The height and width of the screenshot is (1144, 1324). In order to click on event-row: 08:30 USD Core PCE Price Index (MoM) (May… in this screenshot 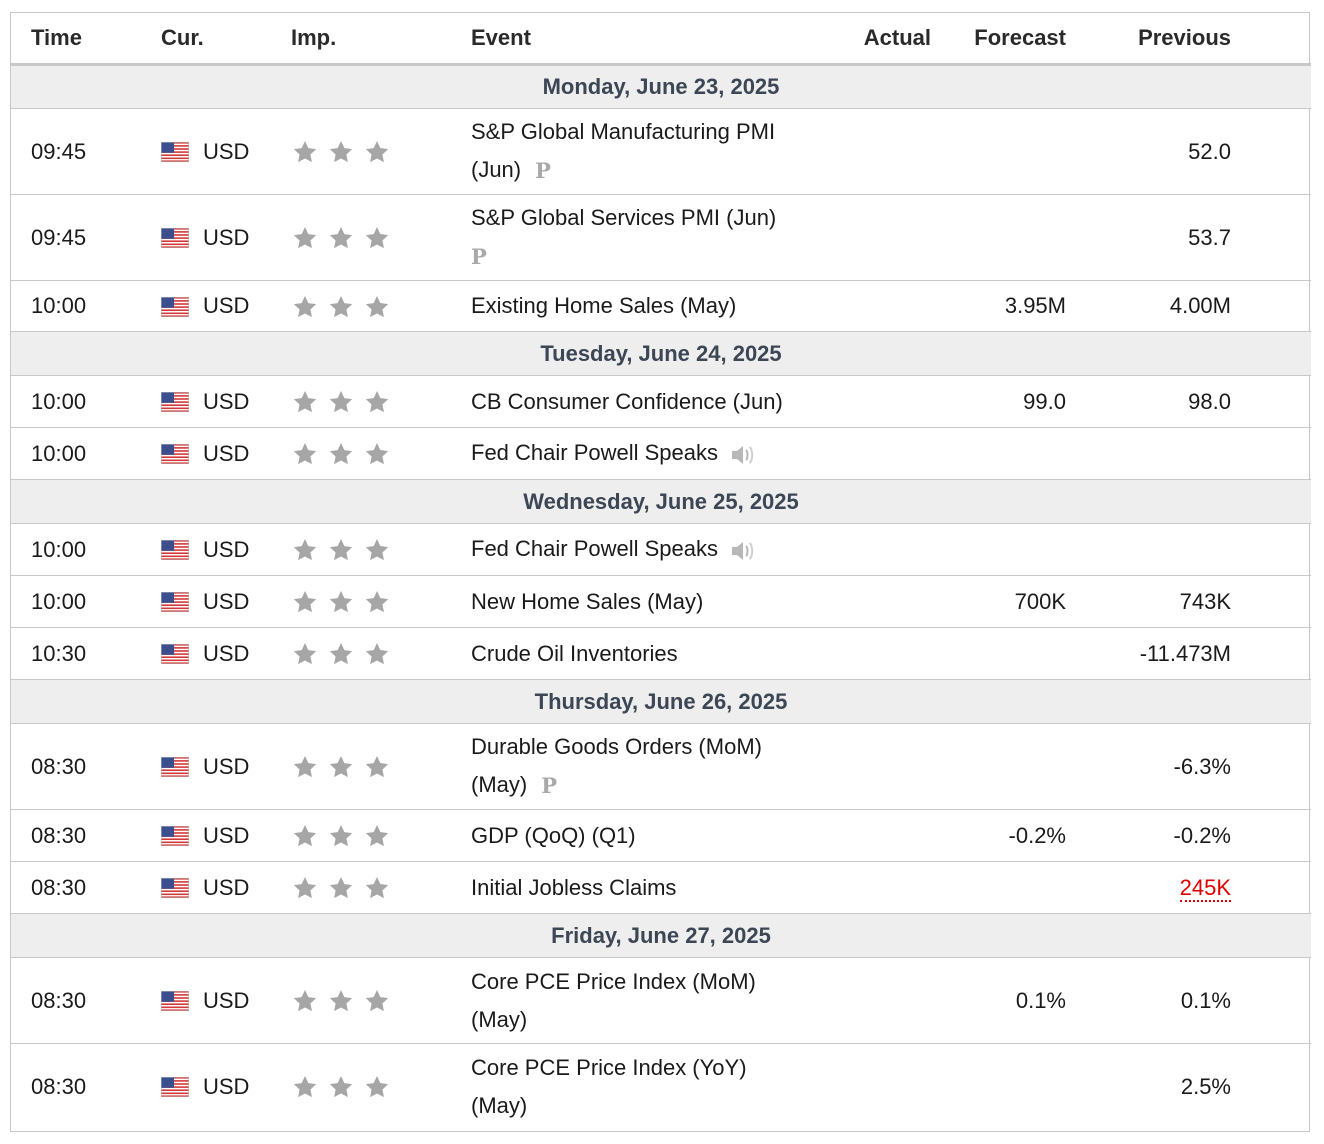, I will do `click(661, 1000)`.